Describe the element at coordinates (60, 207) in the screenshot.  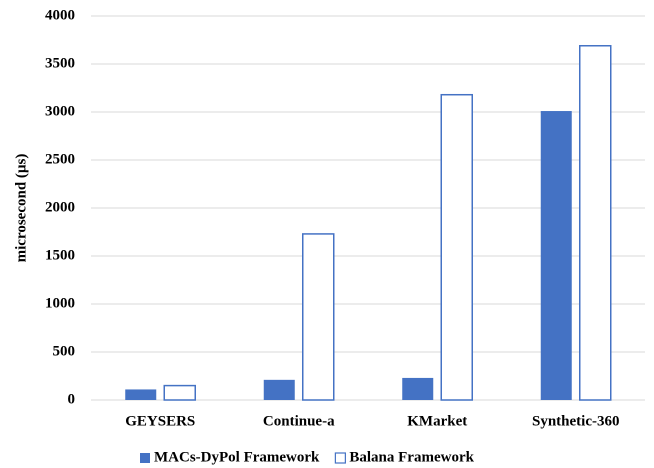
I see `y-tick-label: 2000` at that location.